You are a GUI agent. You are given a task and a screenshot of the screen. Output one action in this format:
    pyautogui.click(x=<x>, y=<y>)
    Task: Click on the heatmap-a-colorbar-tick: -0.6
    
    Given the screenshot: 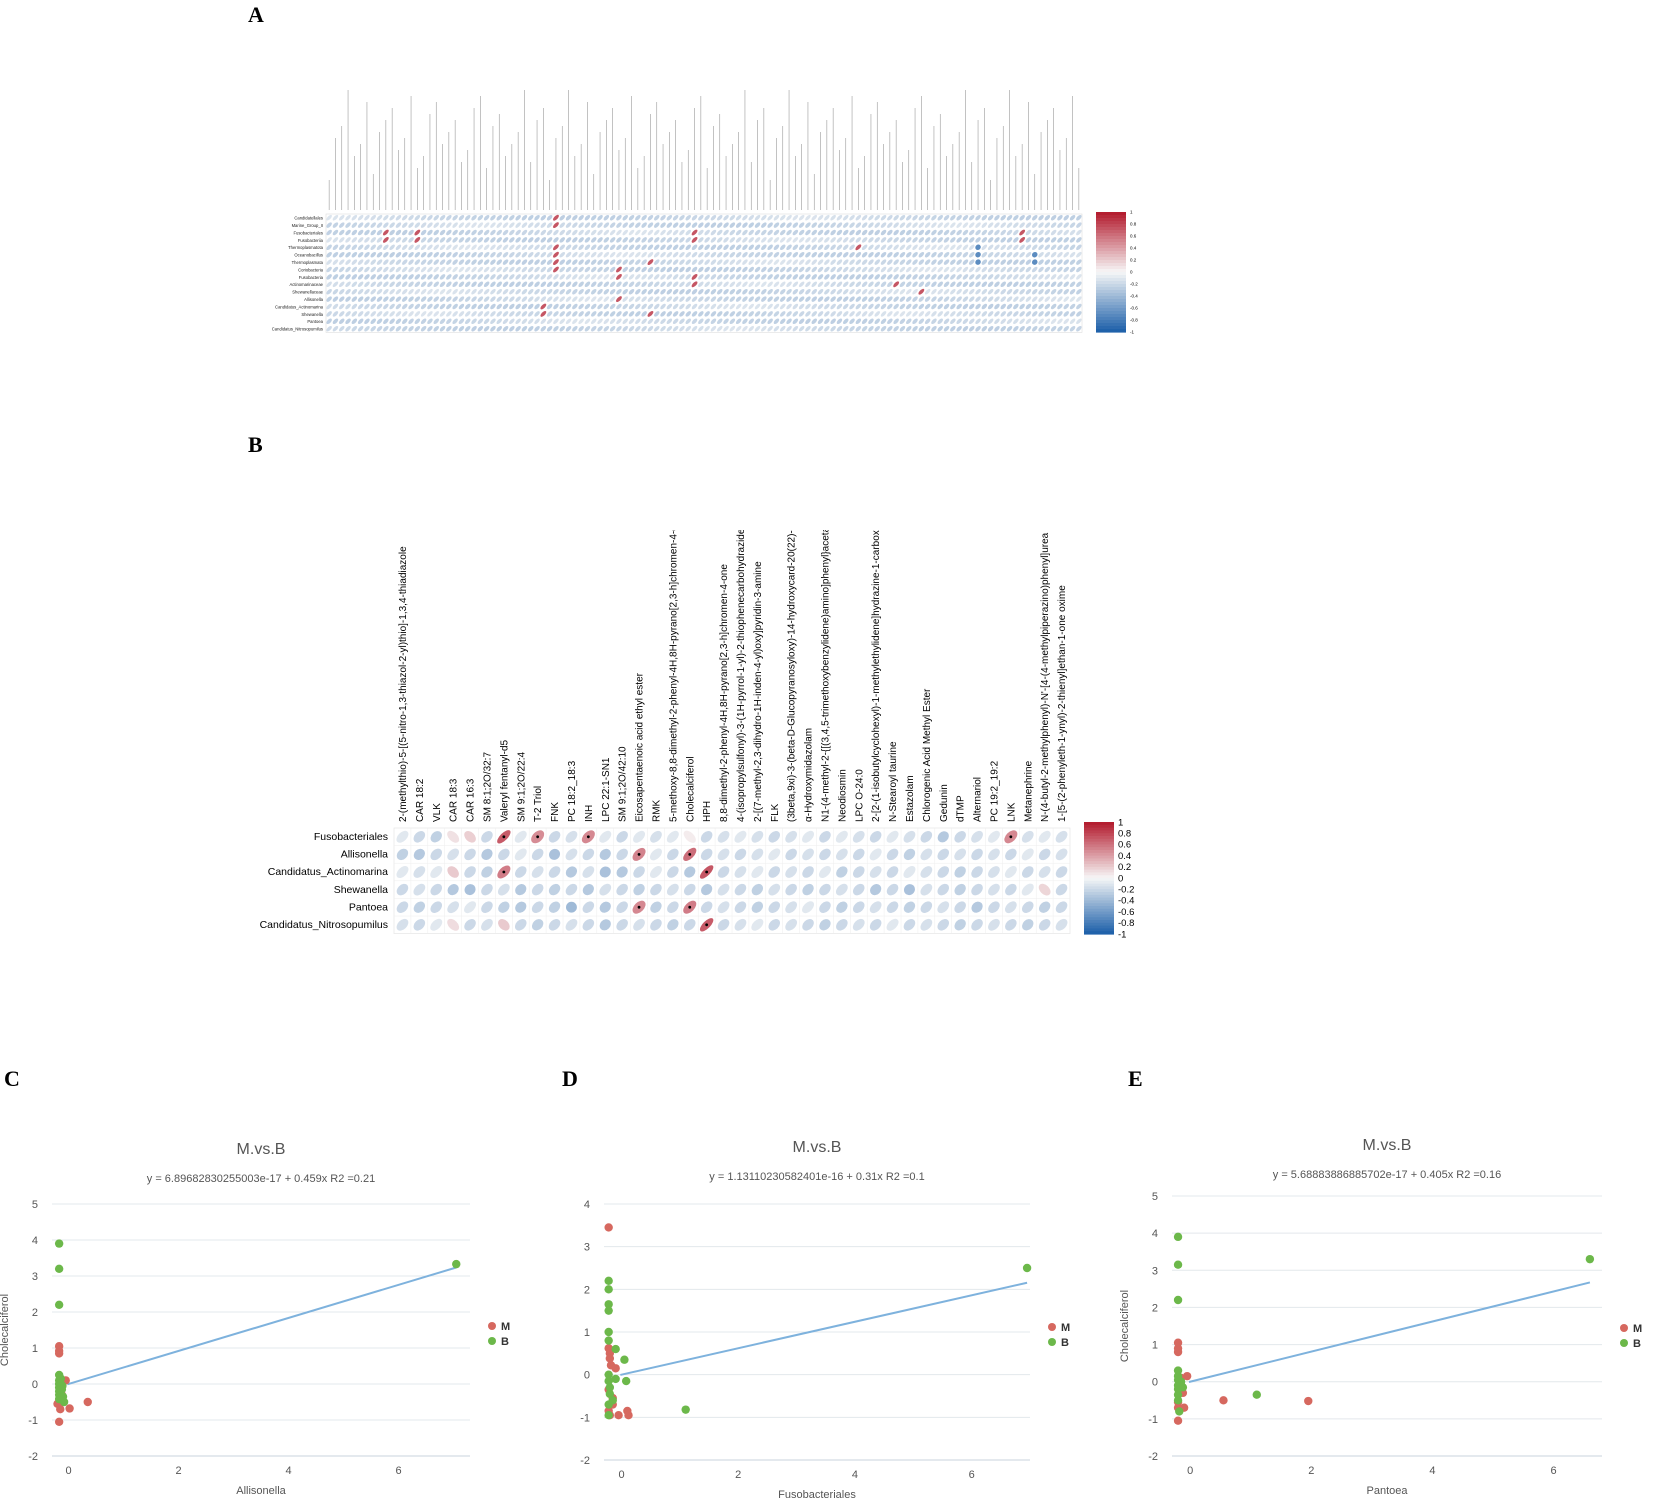 What is the action you would take?
    pyautogui.click(x=1134, y=308)
    